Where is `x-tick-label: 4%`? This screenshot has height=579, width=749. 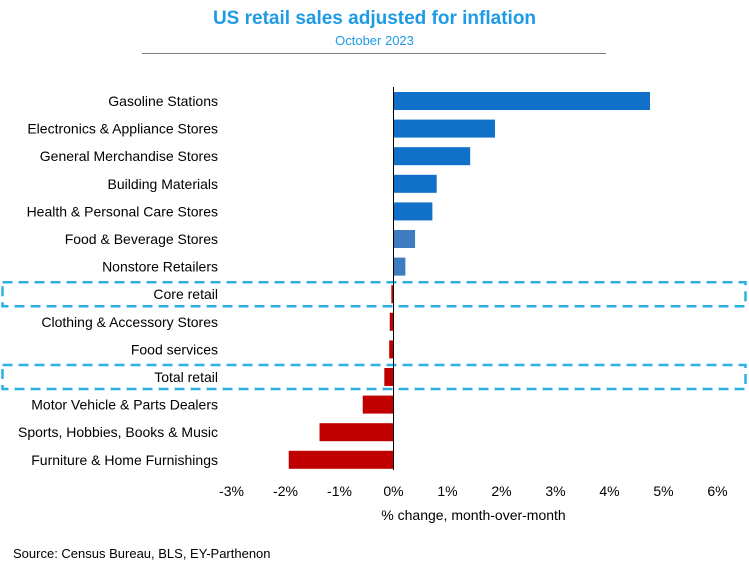
x-tick-label: 4% is located at coordinates (609, 491).